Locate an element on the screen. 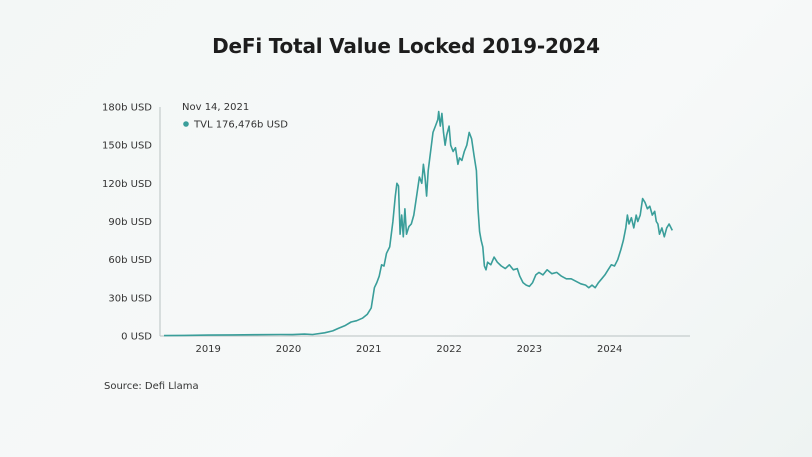 This screenshot has height=457, width=812. tooltip-value: TVL 176,476b USD is located at coordinates (240, 125).